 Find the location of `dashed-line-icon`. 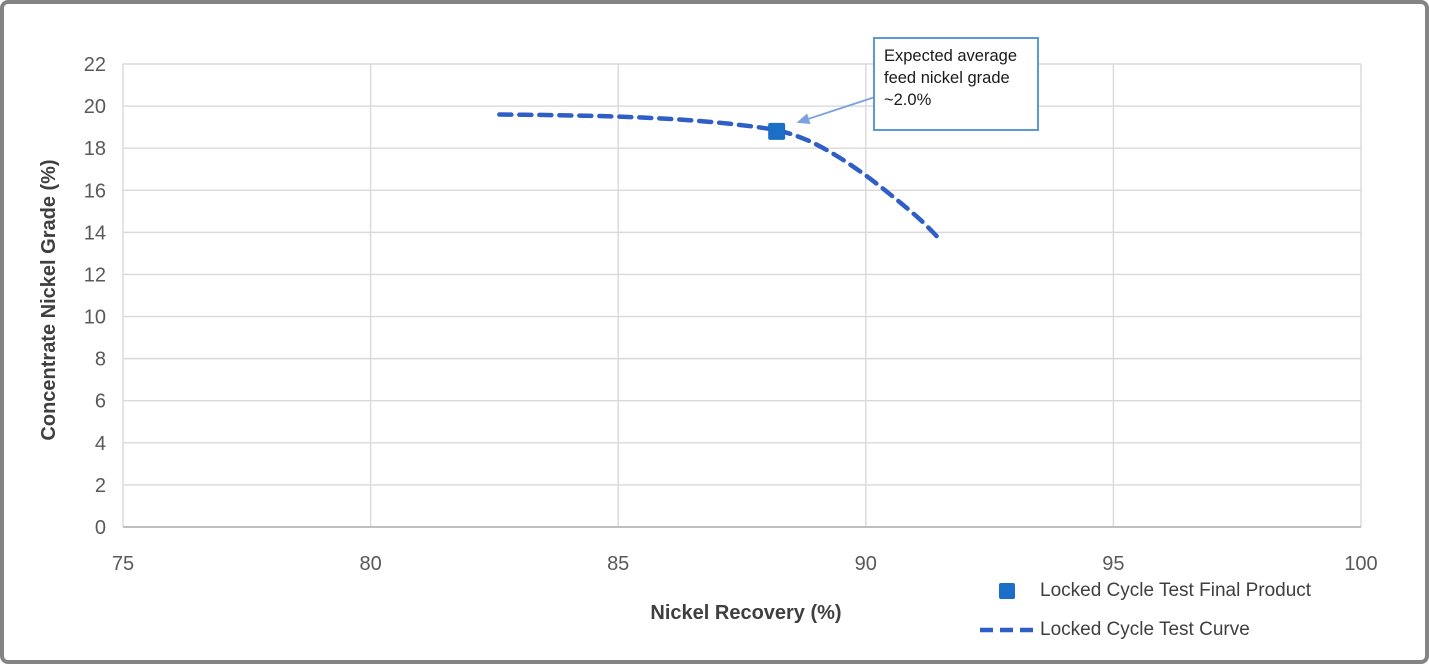

dashed-line-icon is located at coordinates (1007, 630).